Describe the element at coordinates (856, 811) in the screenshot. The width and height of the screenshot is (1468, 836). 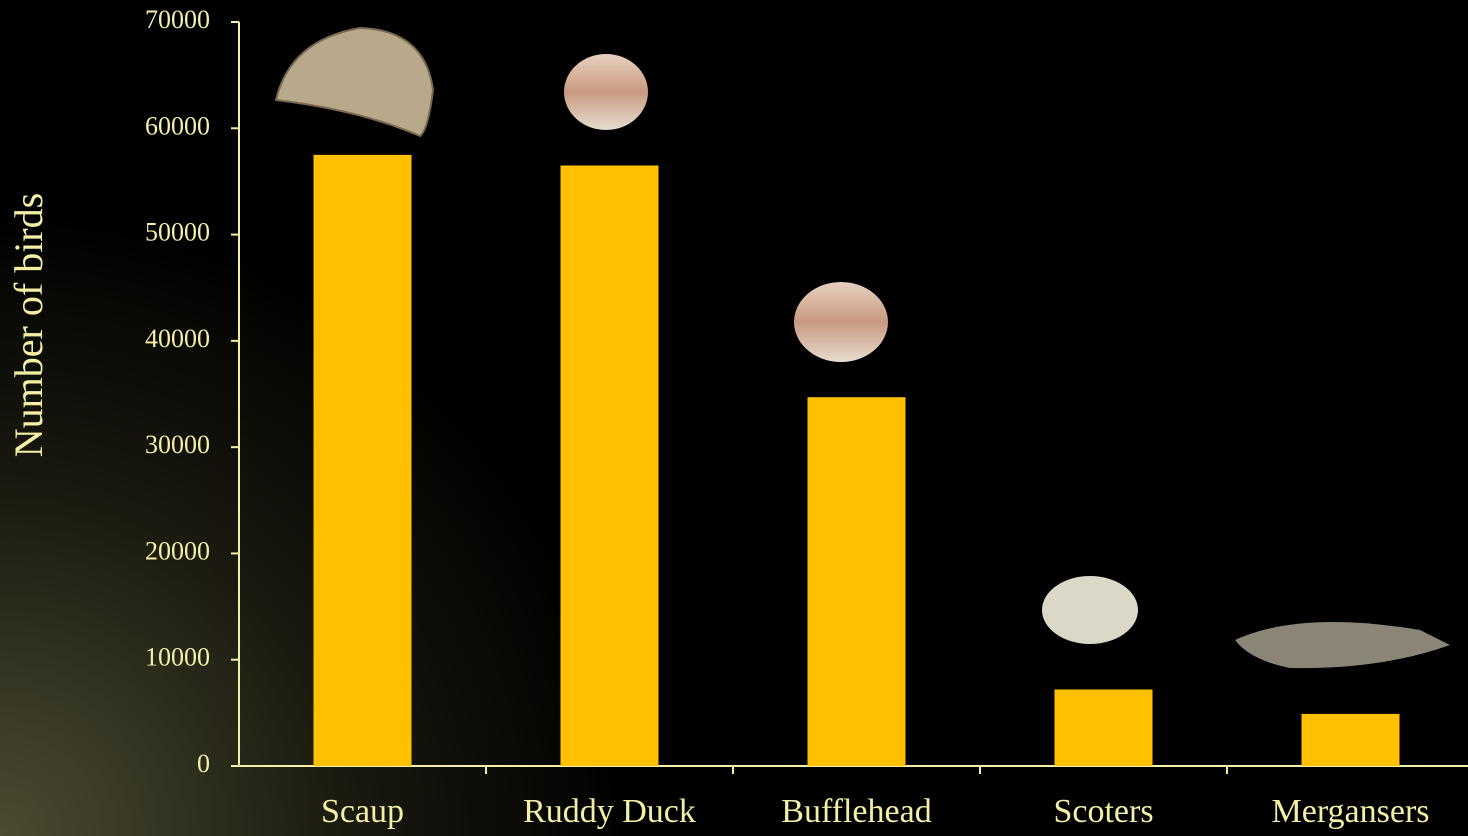
I see `x-tick-label: Bufflehead` at that location.